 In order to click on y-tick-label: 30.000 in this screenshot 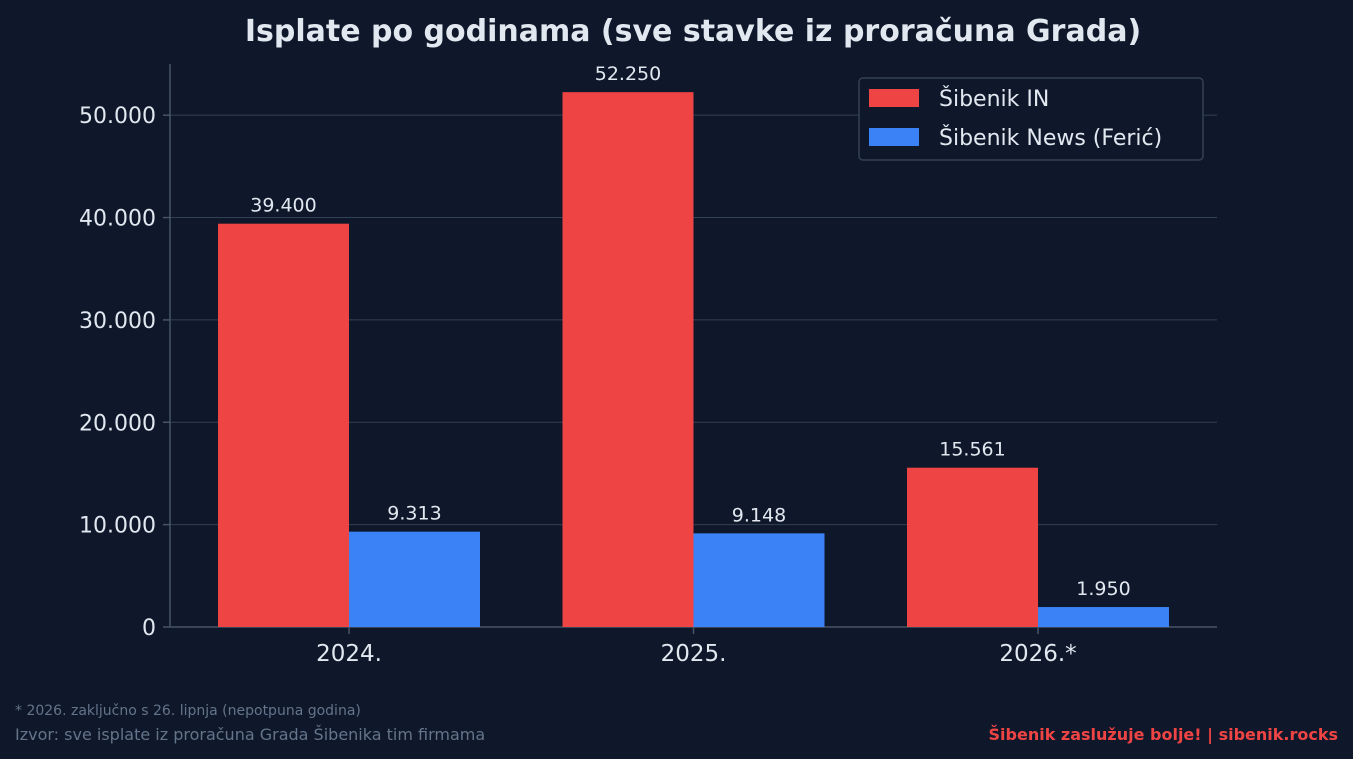, I will do `click(117, 321)`.